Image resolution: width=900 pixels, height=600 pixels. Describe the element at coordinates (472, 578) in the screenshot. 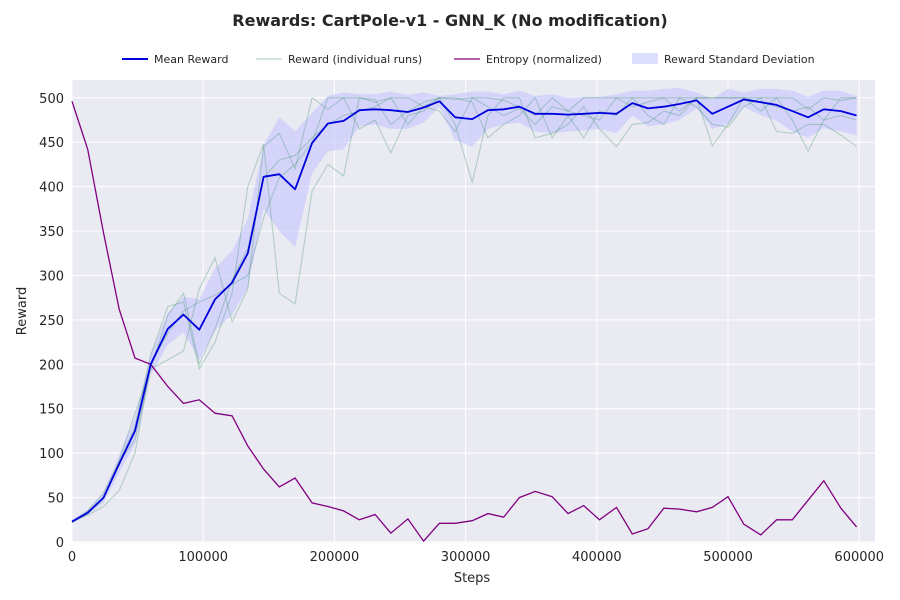

I see `x-axis-label: Steps` at that location.